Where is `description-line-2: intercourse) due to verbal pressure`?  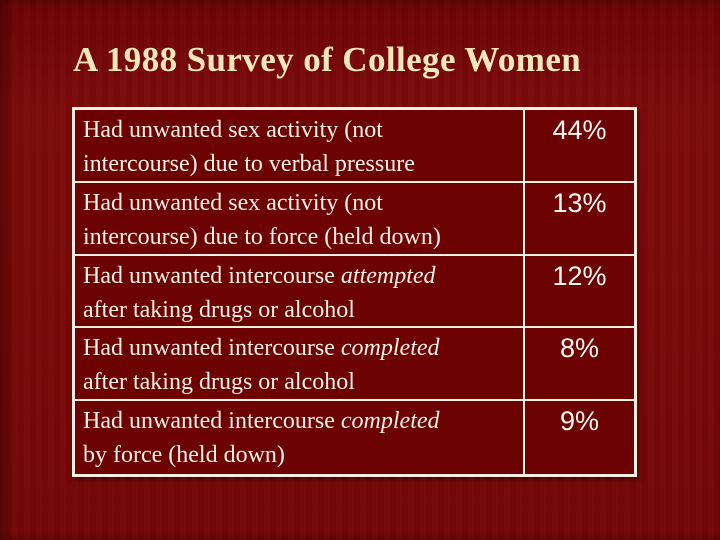
description-line-2: intercourse) due to verbal pressure is located at coordinates (249, 164).